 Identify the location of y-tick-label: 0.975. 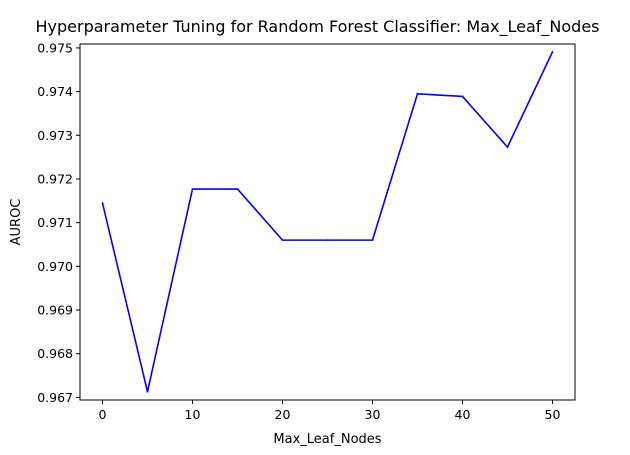
(55, 47).